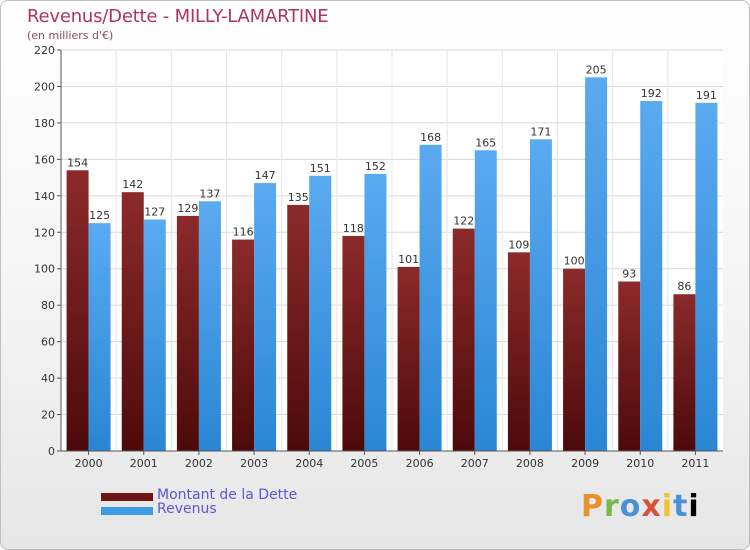 Image resolution: width=750 pixels, height=550 pixels. What do you see at coordinates (420, 463) in the screenshot?
I see `x-tick-label: 2006` at bounding box center [420, 463].